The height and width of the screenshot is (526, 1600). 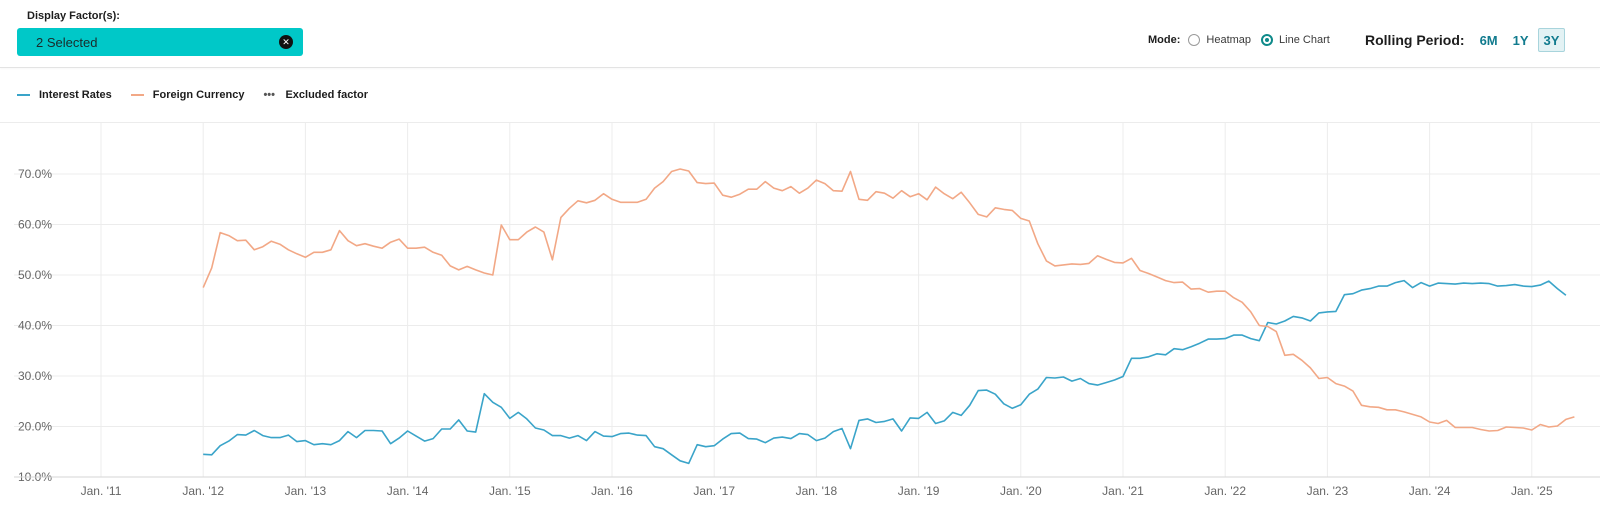 What do you see at coordinates (1328, 491) in the screenshot?
I see `x-tick-label: Jan. '23` at bounding box center [1328, 491].